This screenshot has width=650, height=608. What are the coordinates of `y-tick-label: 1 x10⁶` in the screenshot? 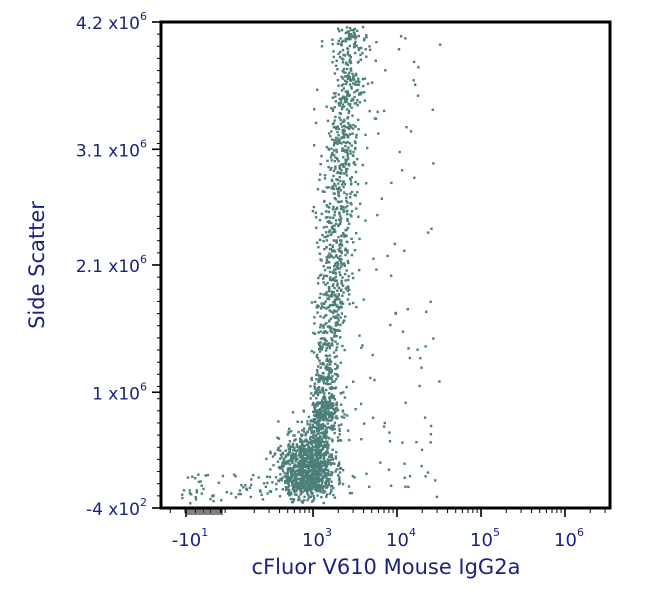 It's located at (119, 392).